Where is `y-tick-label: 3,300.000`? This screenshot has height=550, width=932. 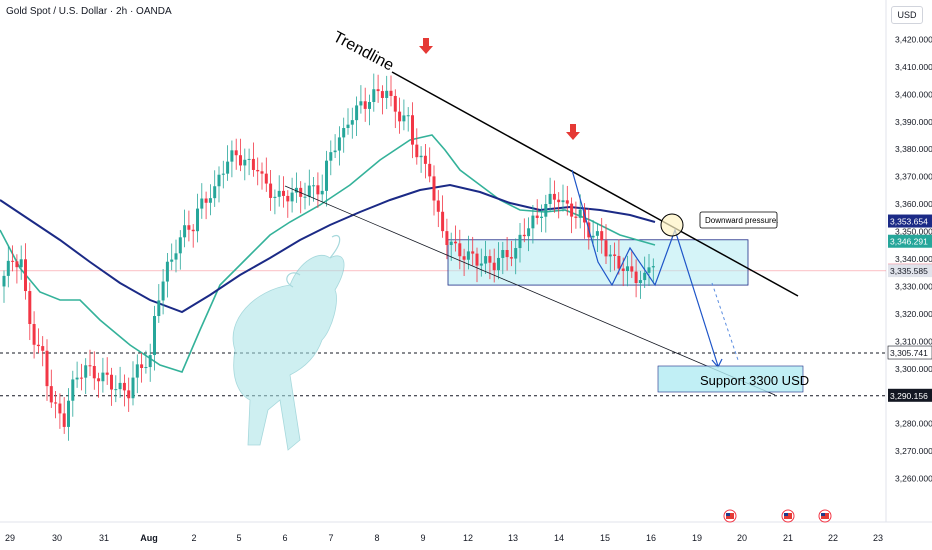 y-tick-label: 3,300.000 is located at coordinates (913, 369).